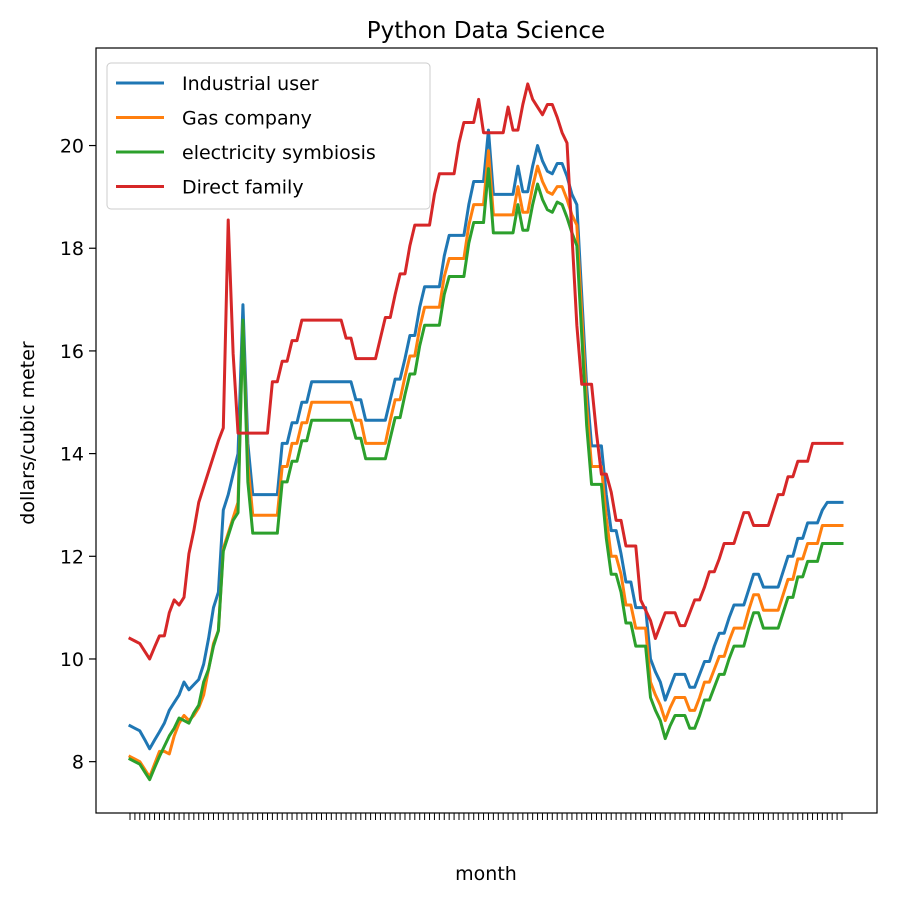 The image size is (924, 902). Describe the element at coordinates (78, 763) in the screenshot. I see `y-tick-label: 8` at that location.